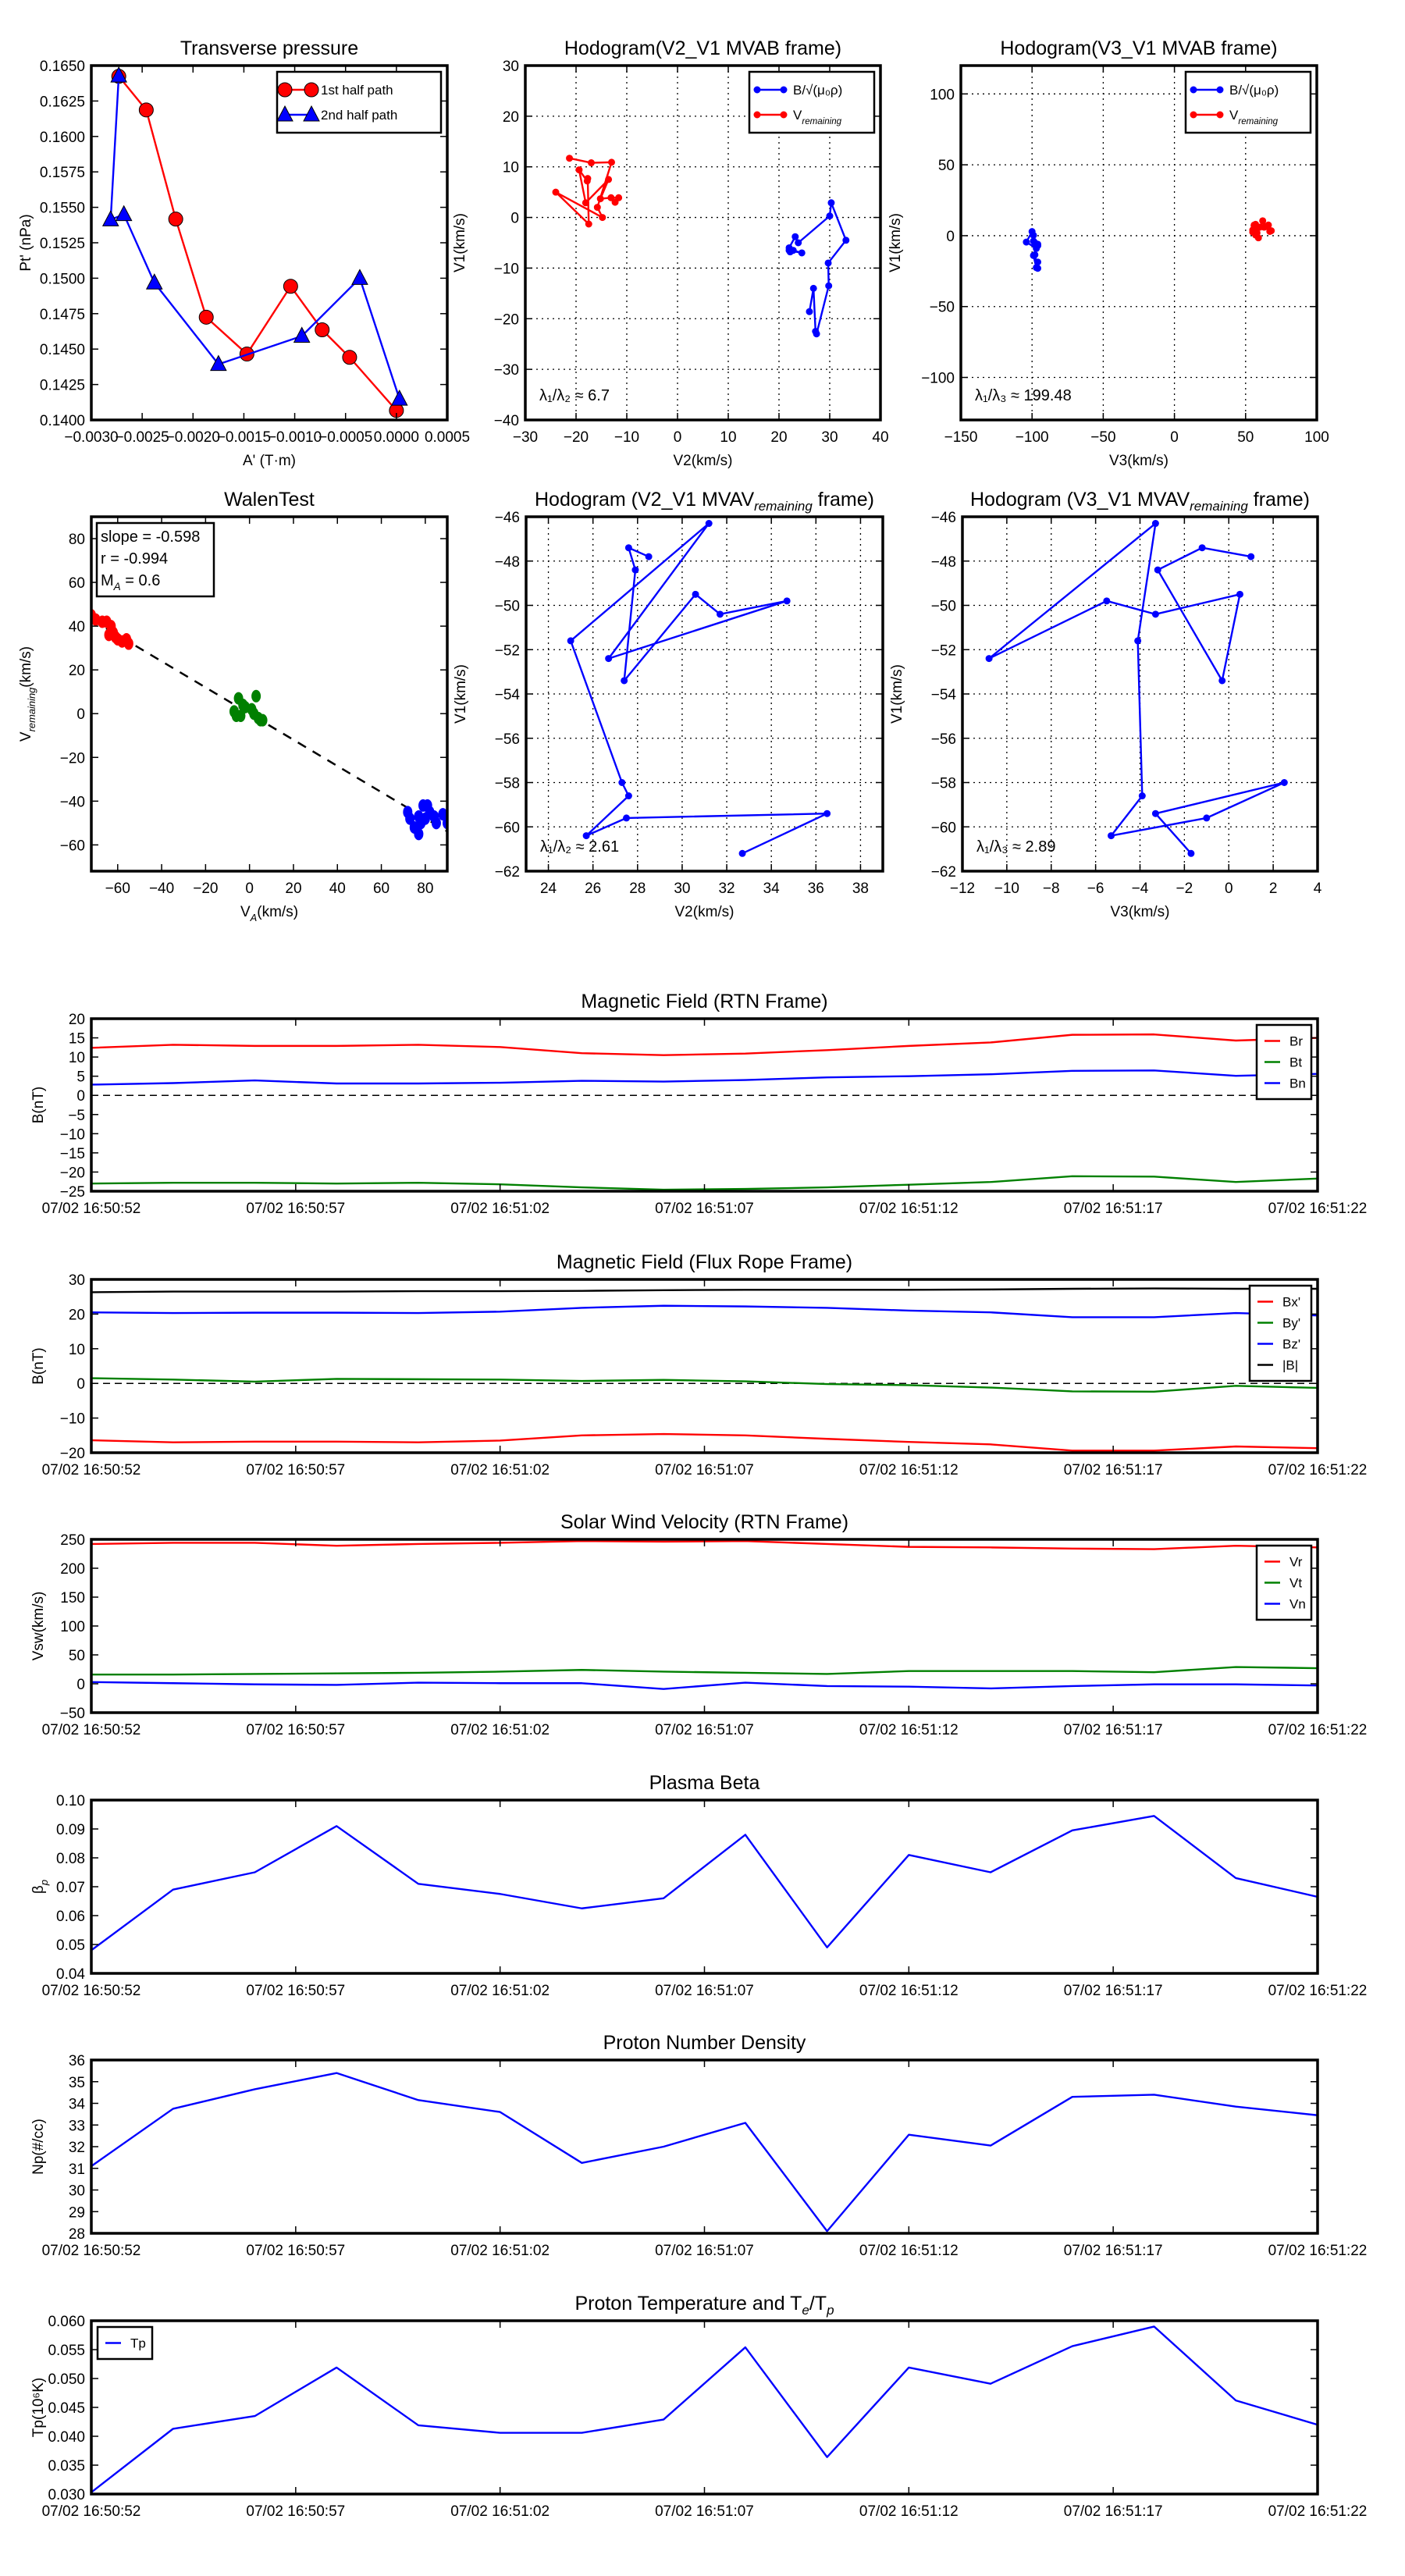 The image size is (1405, 2576). I want to click on x-tick-label: 0, so click(250, 889).